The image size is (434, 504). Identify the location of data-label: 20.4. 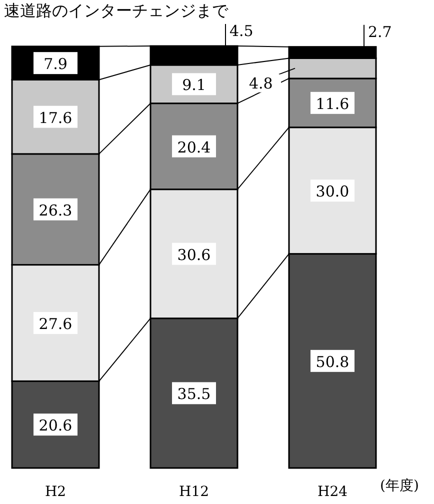
(194, 147).